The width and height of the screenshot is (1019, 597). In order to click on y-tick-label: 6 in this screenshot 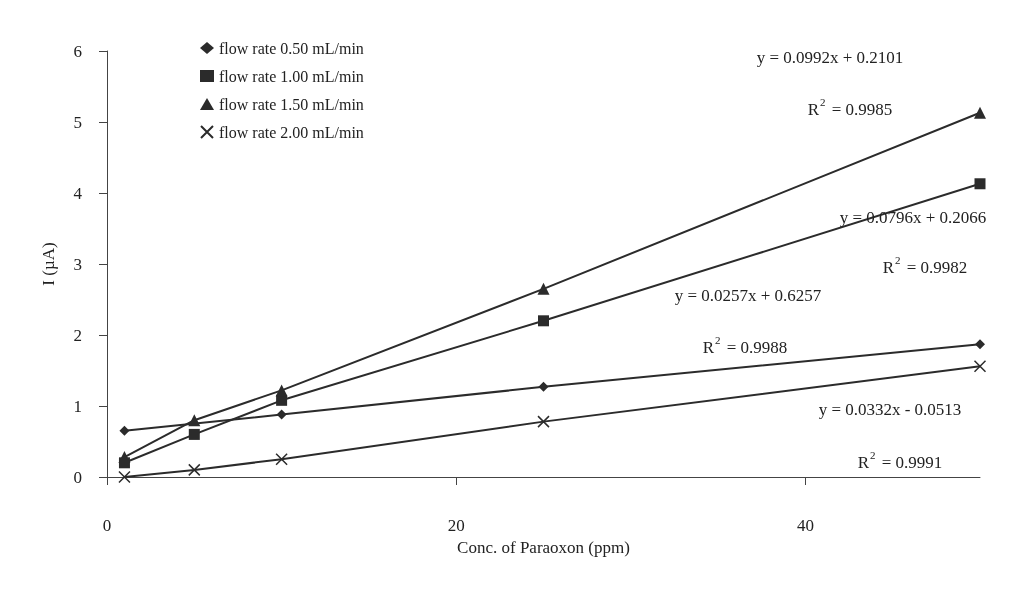, I will do `click(77, 51)`.